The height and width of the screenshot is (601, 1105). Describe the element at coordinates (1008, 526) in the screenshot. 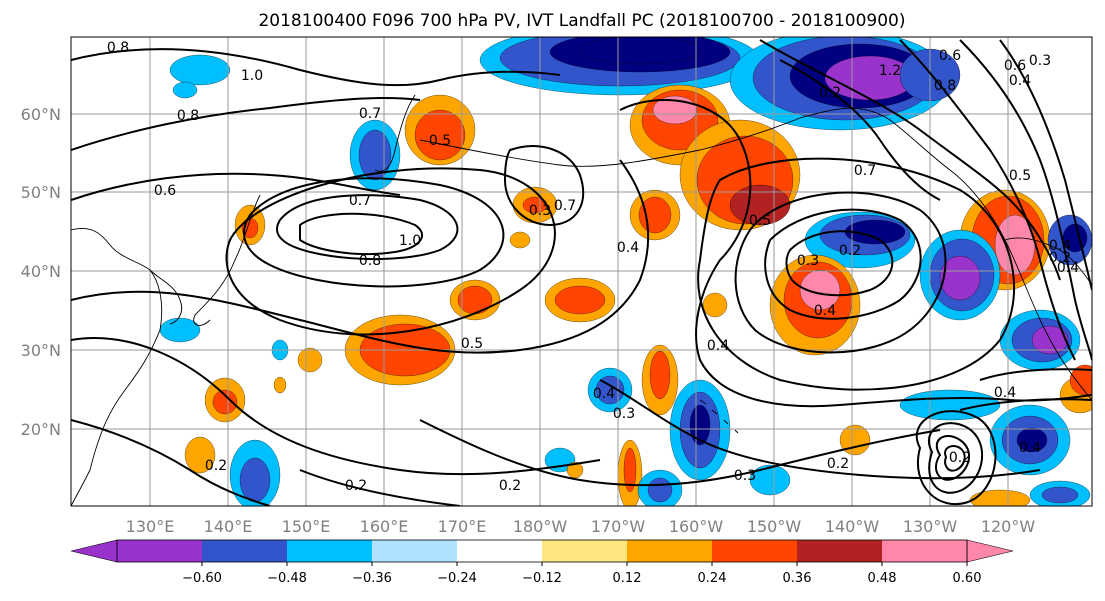

I see `longitude-label: 120°W` at that location.